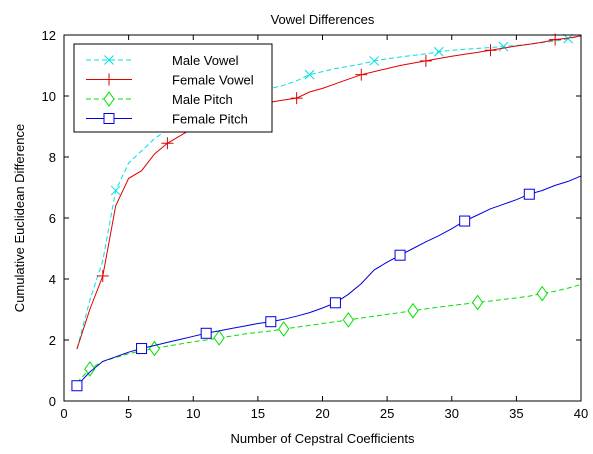 The image size is (593, 454). I want to click on legend-marker-0-stroke, so click(109, 60).